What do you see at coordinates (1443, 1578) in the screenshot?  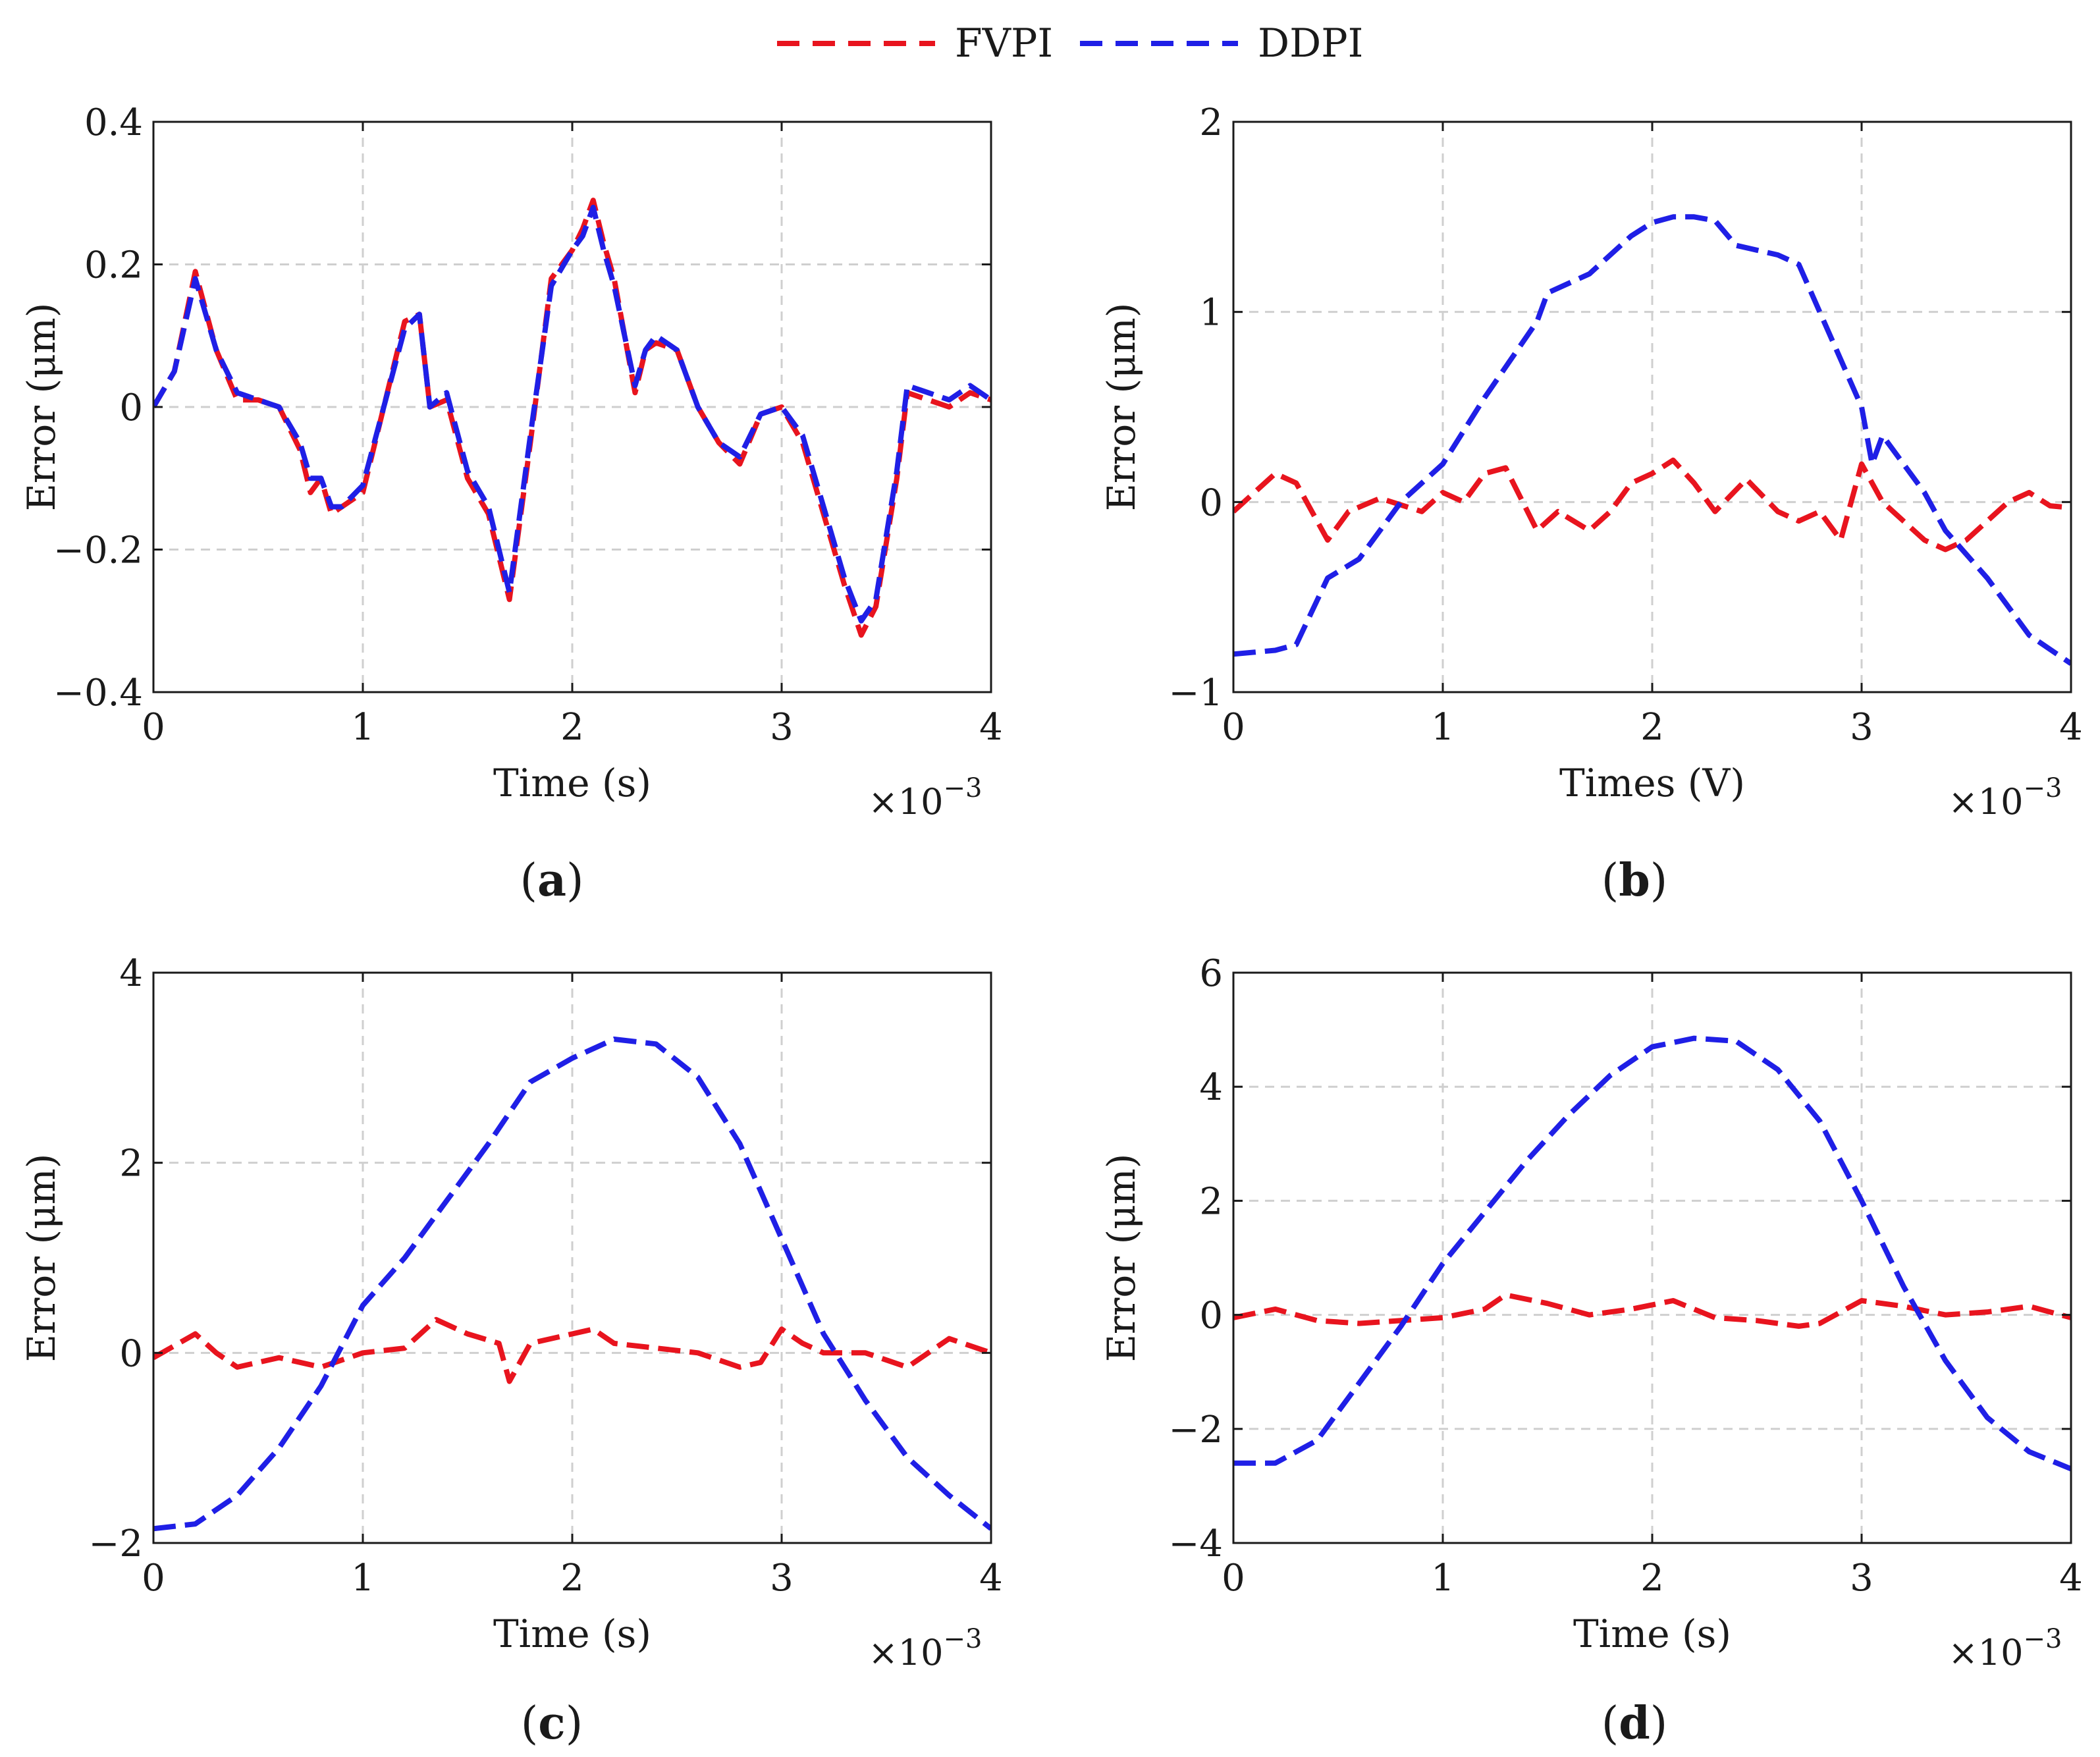 I see `panel-d-xtick-label: 1` at bounding box center [1443, 1578].